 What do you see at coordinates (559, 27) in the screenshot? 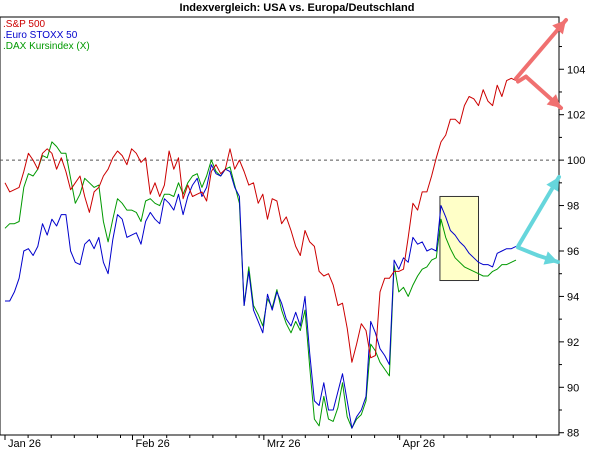
I see `red-arrow-up-head` at bounding box center [559, 27].